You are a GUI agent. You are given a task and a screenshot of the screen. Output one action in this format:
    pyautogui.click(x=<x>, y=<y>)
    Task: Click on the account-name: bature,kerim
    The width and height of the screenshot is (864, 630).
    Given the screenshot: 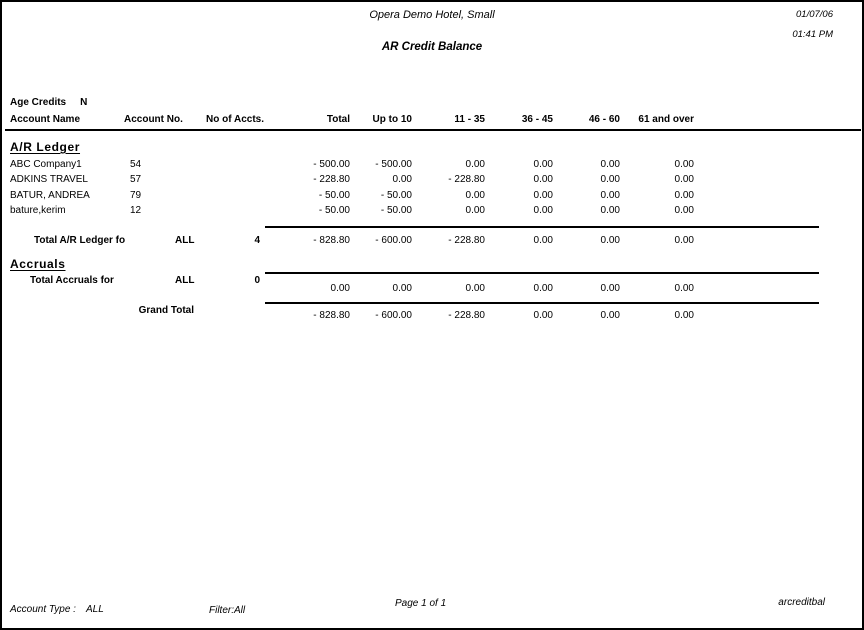 What is the action you would take?
    pyautogui.click(x=38, y=210)
    